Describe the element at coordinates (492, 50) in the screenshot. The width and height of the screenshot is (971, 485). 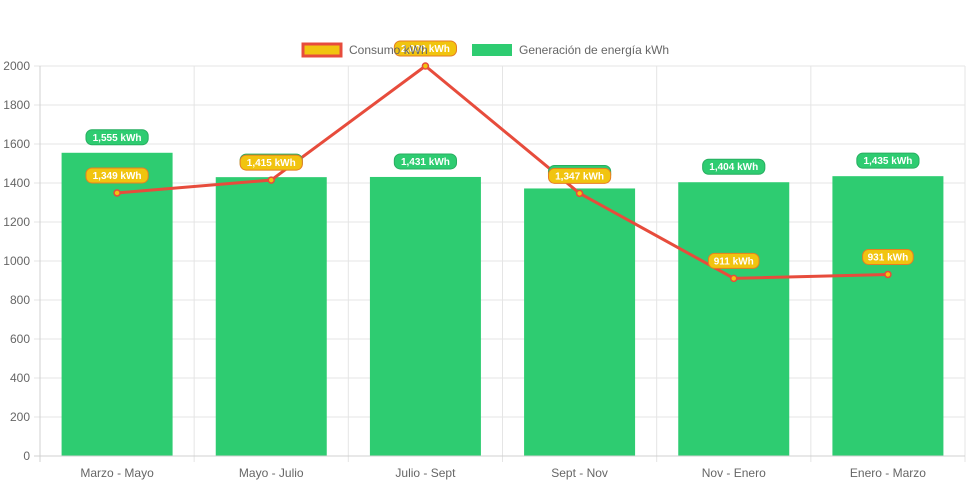
I see `legend-swatch-generacion` at that location.